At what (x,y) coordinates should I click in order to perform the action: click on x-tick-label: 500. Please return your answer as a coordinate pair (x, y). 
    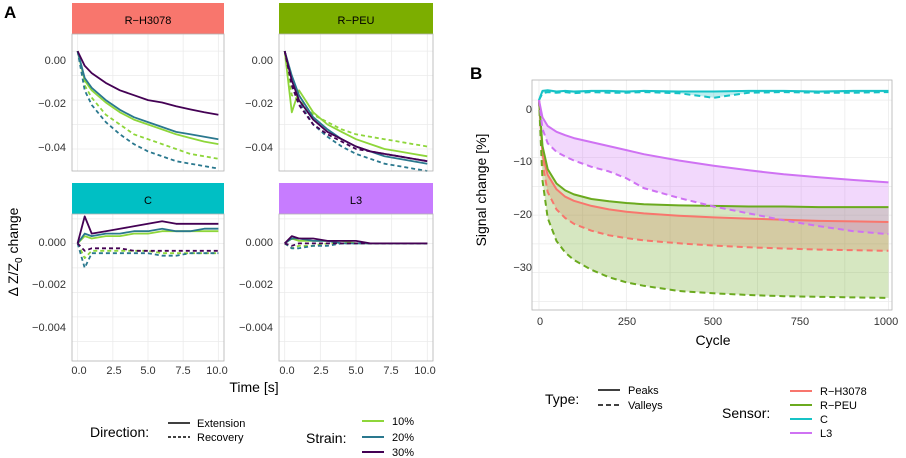
    Looking at the image, I should click on (713, 322).